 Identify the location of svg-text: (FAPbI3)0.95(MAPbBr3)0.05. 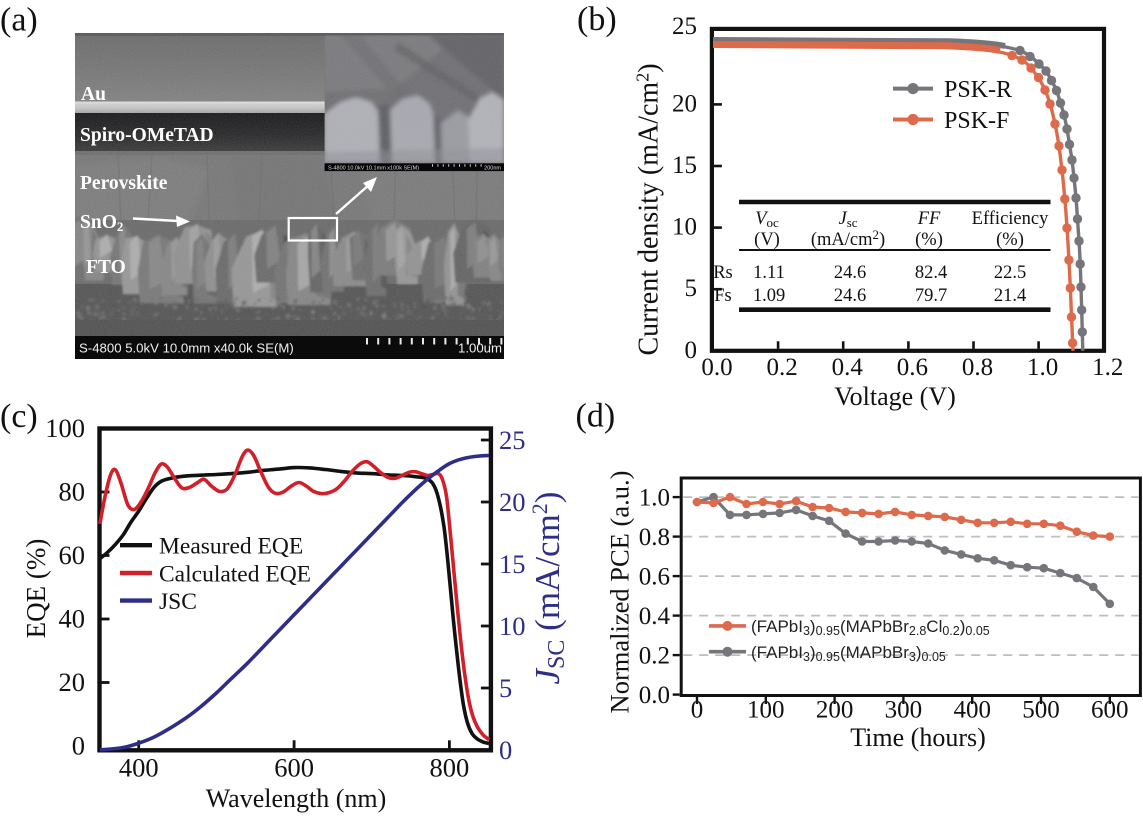
(848, 653).